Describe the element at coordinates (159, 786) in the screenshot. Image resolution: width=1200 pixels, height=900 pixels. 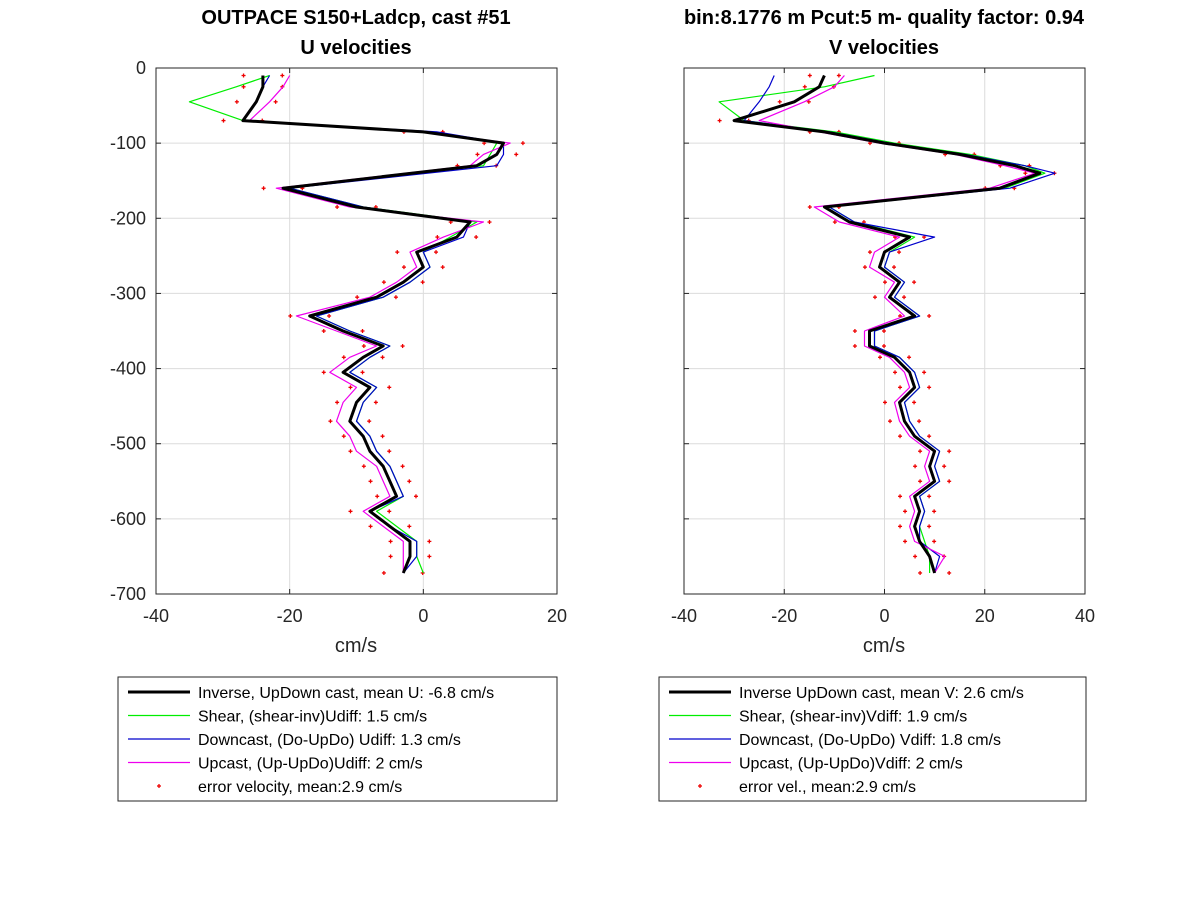
I see `legend-error-marker` at that location.